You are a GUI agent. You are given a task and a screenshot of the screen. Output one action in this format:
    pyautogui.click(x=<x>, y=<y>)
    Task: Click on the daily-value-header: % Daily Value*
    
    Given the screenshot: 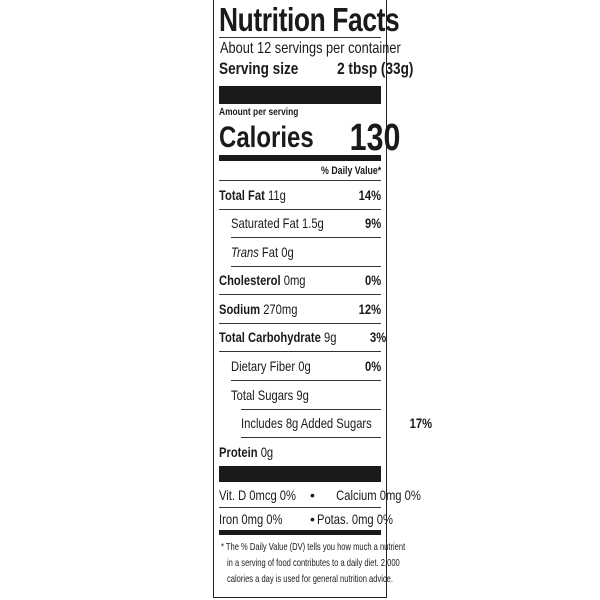 What is the action you would take?
    pyautogui.click(x=300, y=171)
    